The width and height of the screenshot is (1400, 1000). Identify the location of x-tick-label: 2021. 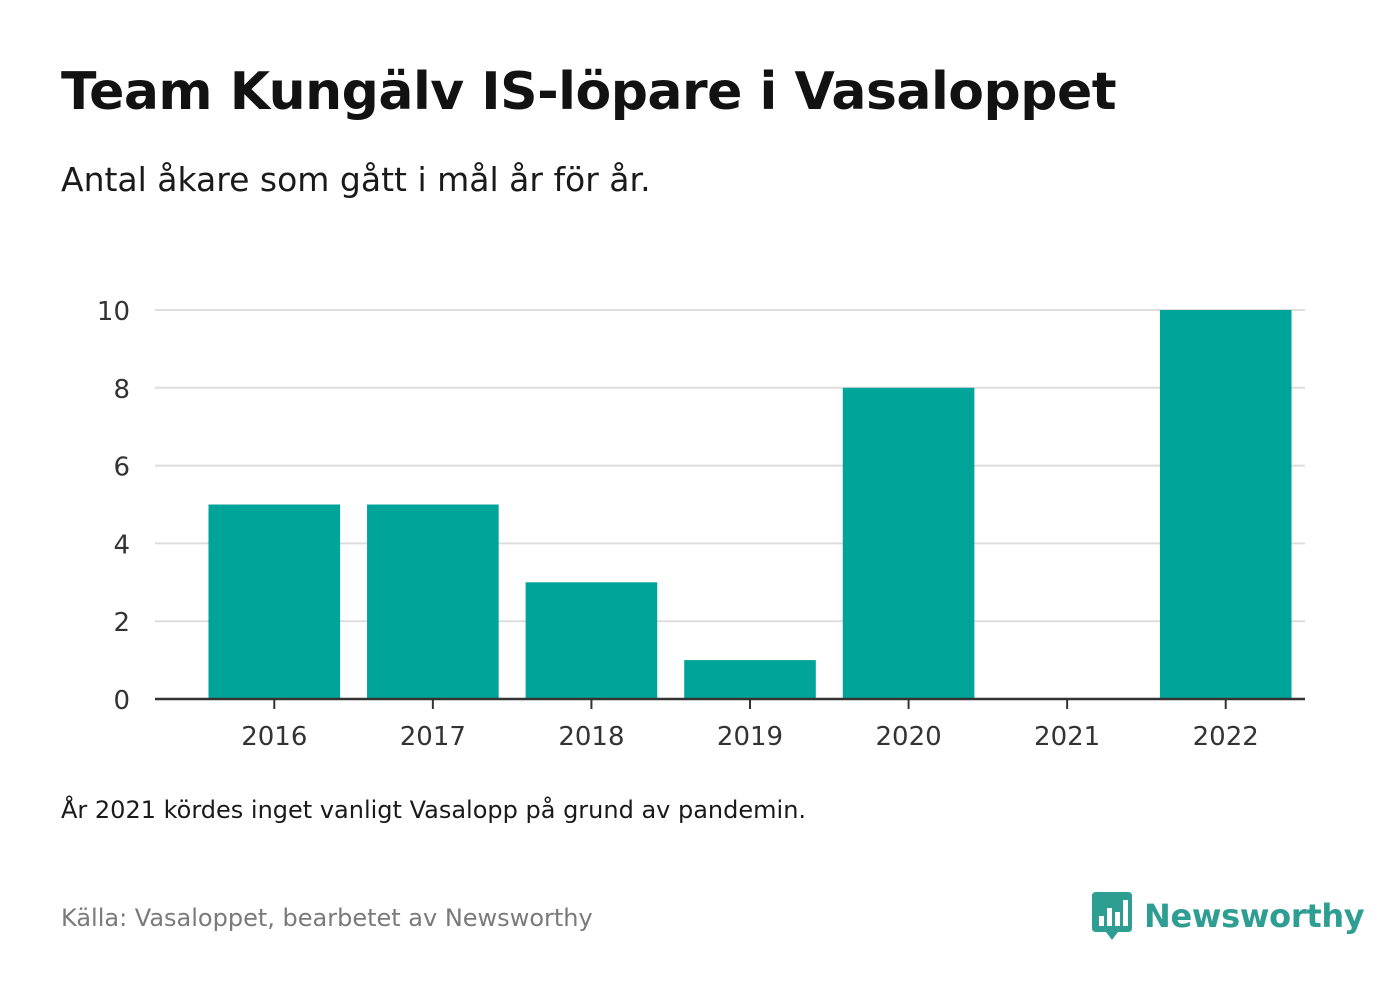
(1067, 737).